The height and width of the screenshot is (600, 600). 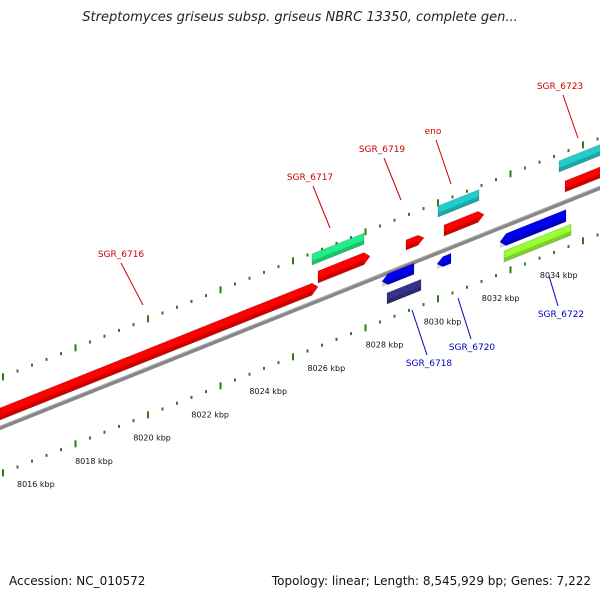 I want to click on scale-label: 8018 kbp, so click(x=94, y=461).